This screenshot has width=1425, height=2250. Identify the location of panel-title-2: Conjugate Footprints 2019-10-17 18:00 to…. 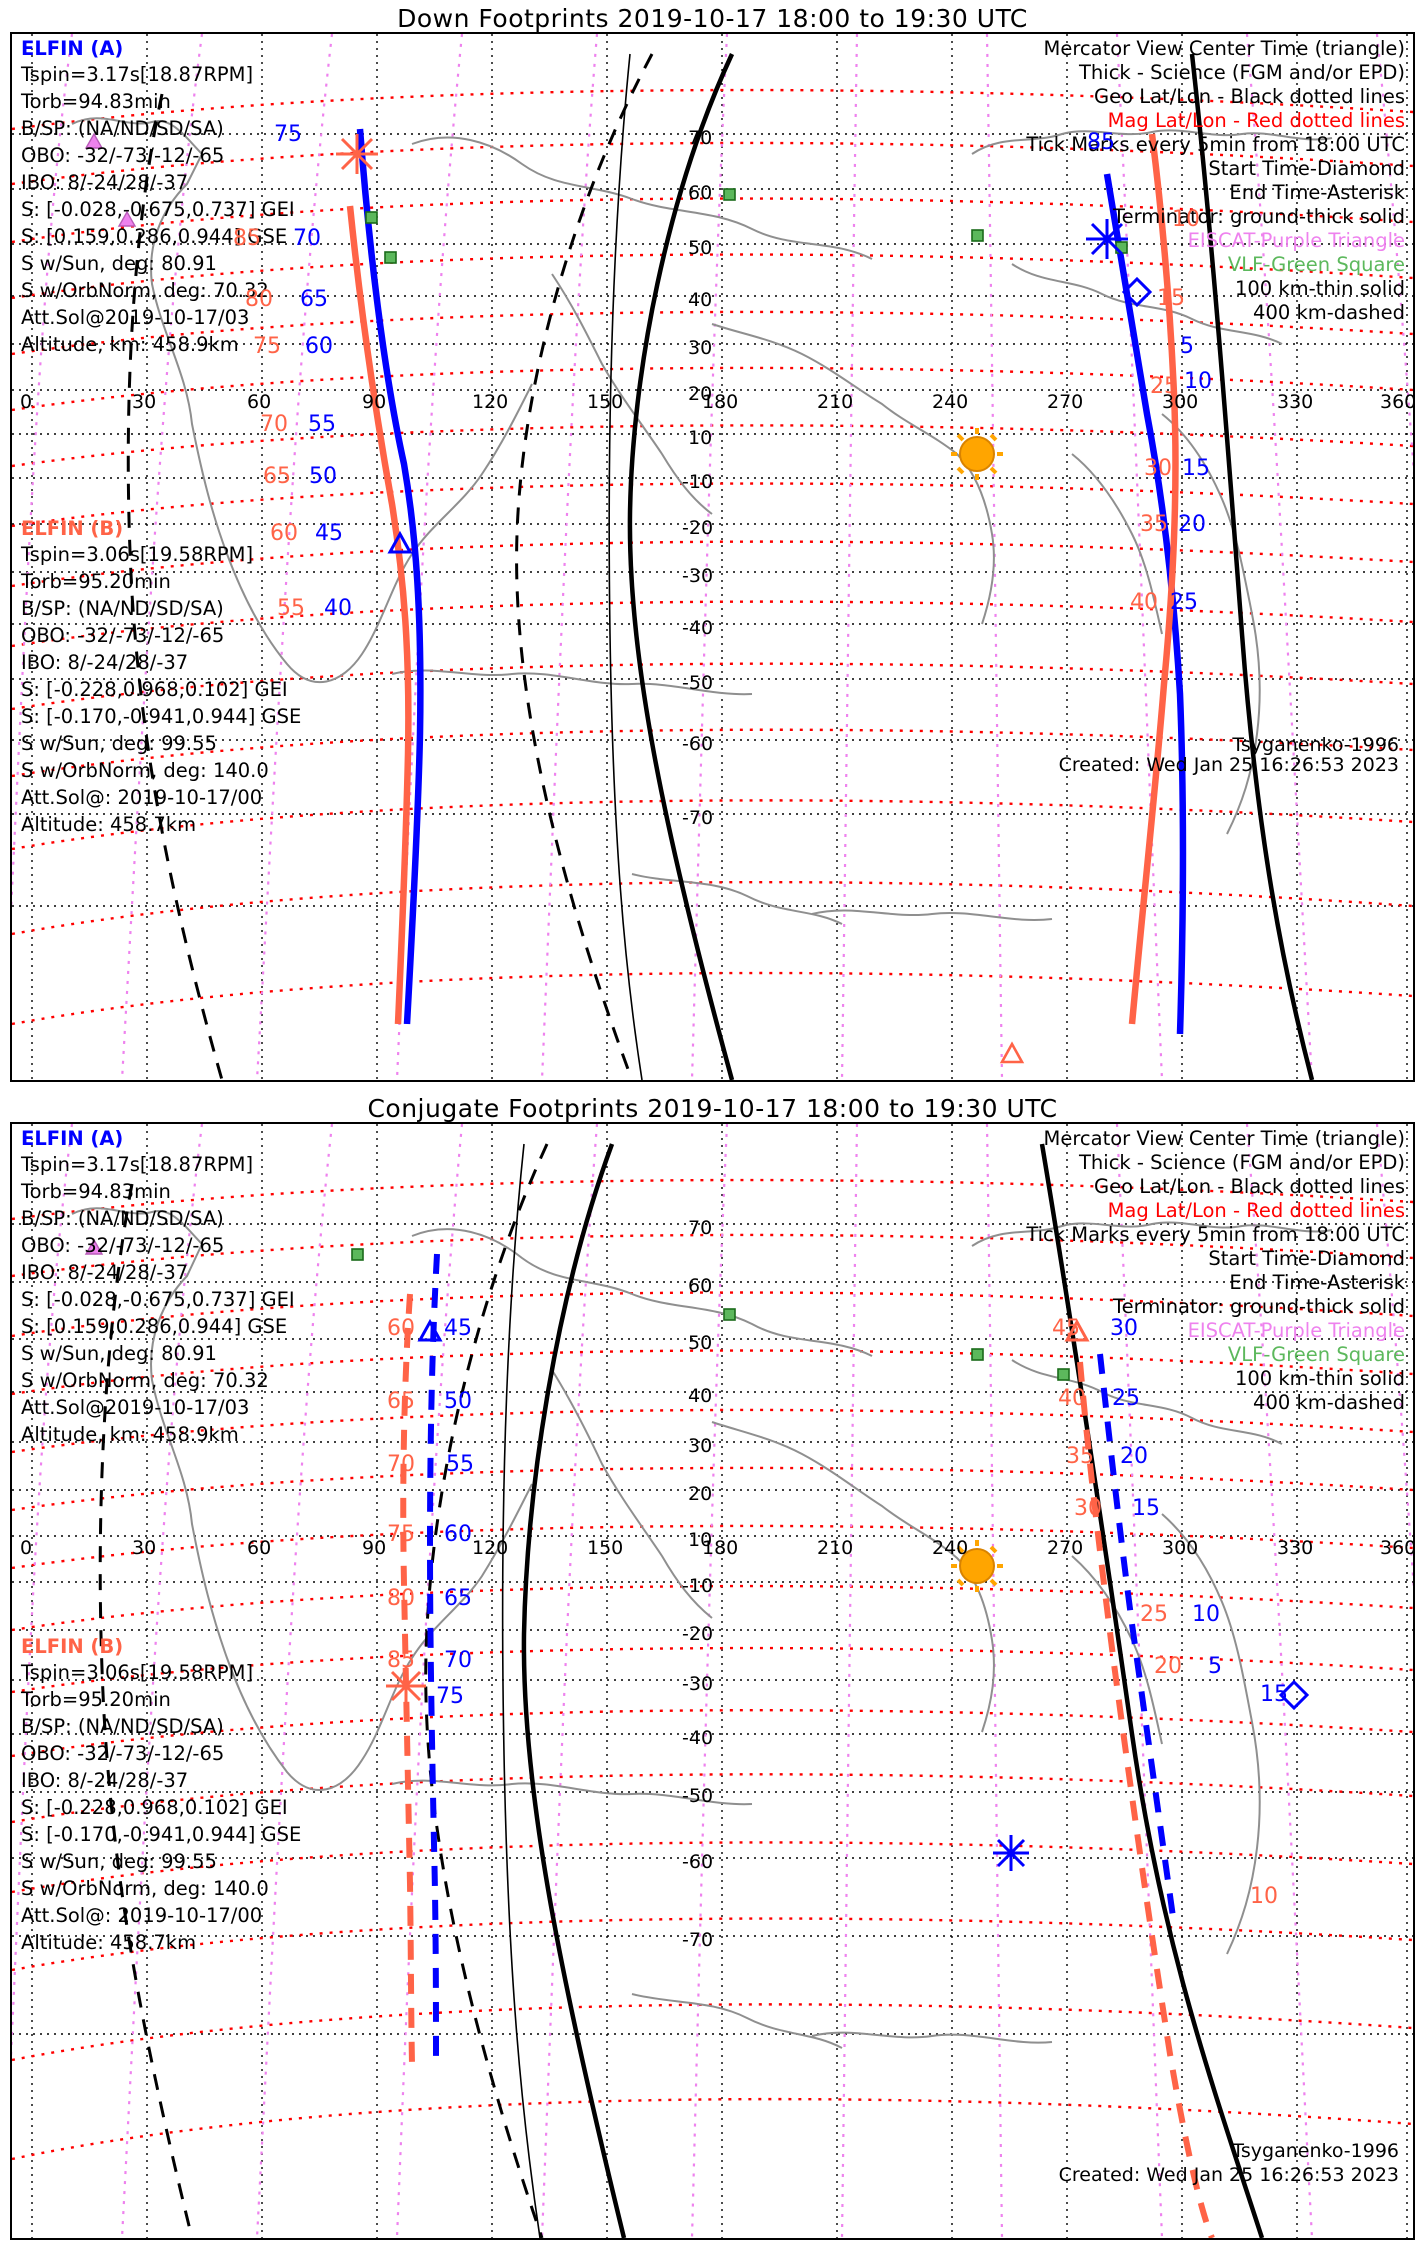
(712, 1108).